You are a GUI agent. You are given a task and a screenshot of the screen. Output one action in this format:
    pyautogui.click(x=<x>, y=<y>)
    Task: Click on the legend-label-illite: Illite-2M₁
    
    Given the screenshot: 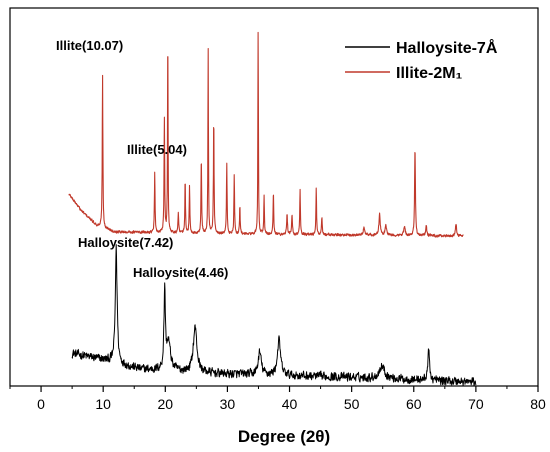 What is the action you would take?
    pyautogui.click(x=429, y=73)
    